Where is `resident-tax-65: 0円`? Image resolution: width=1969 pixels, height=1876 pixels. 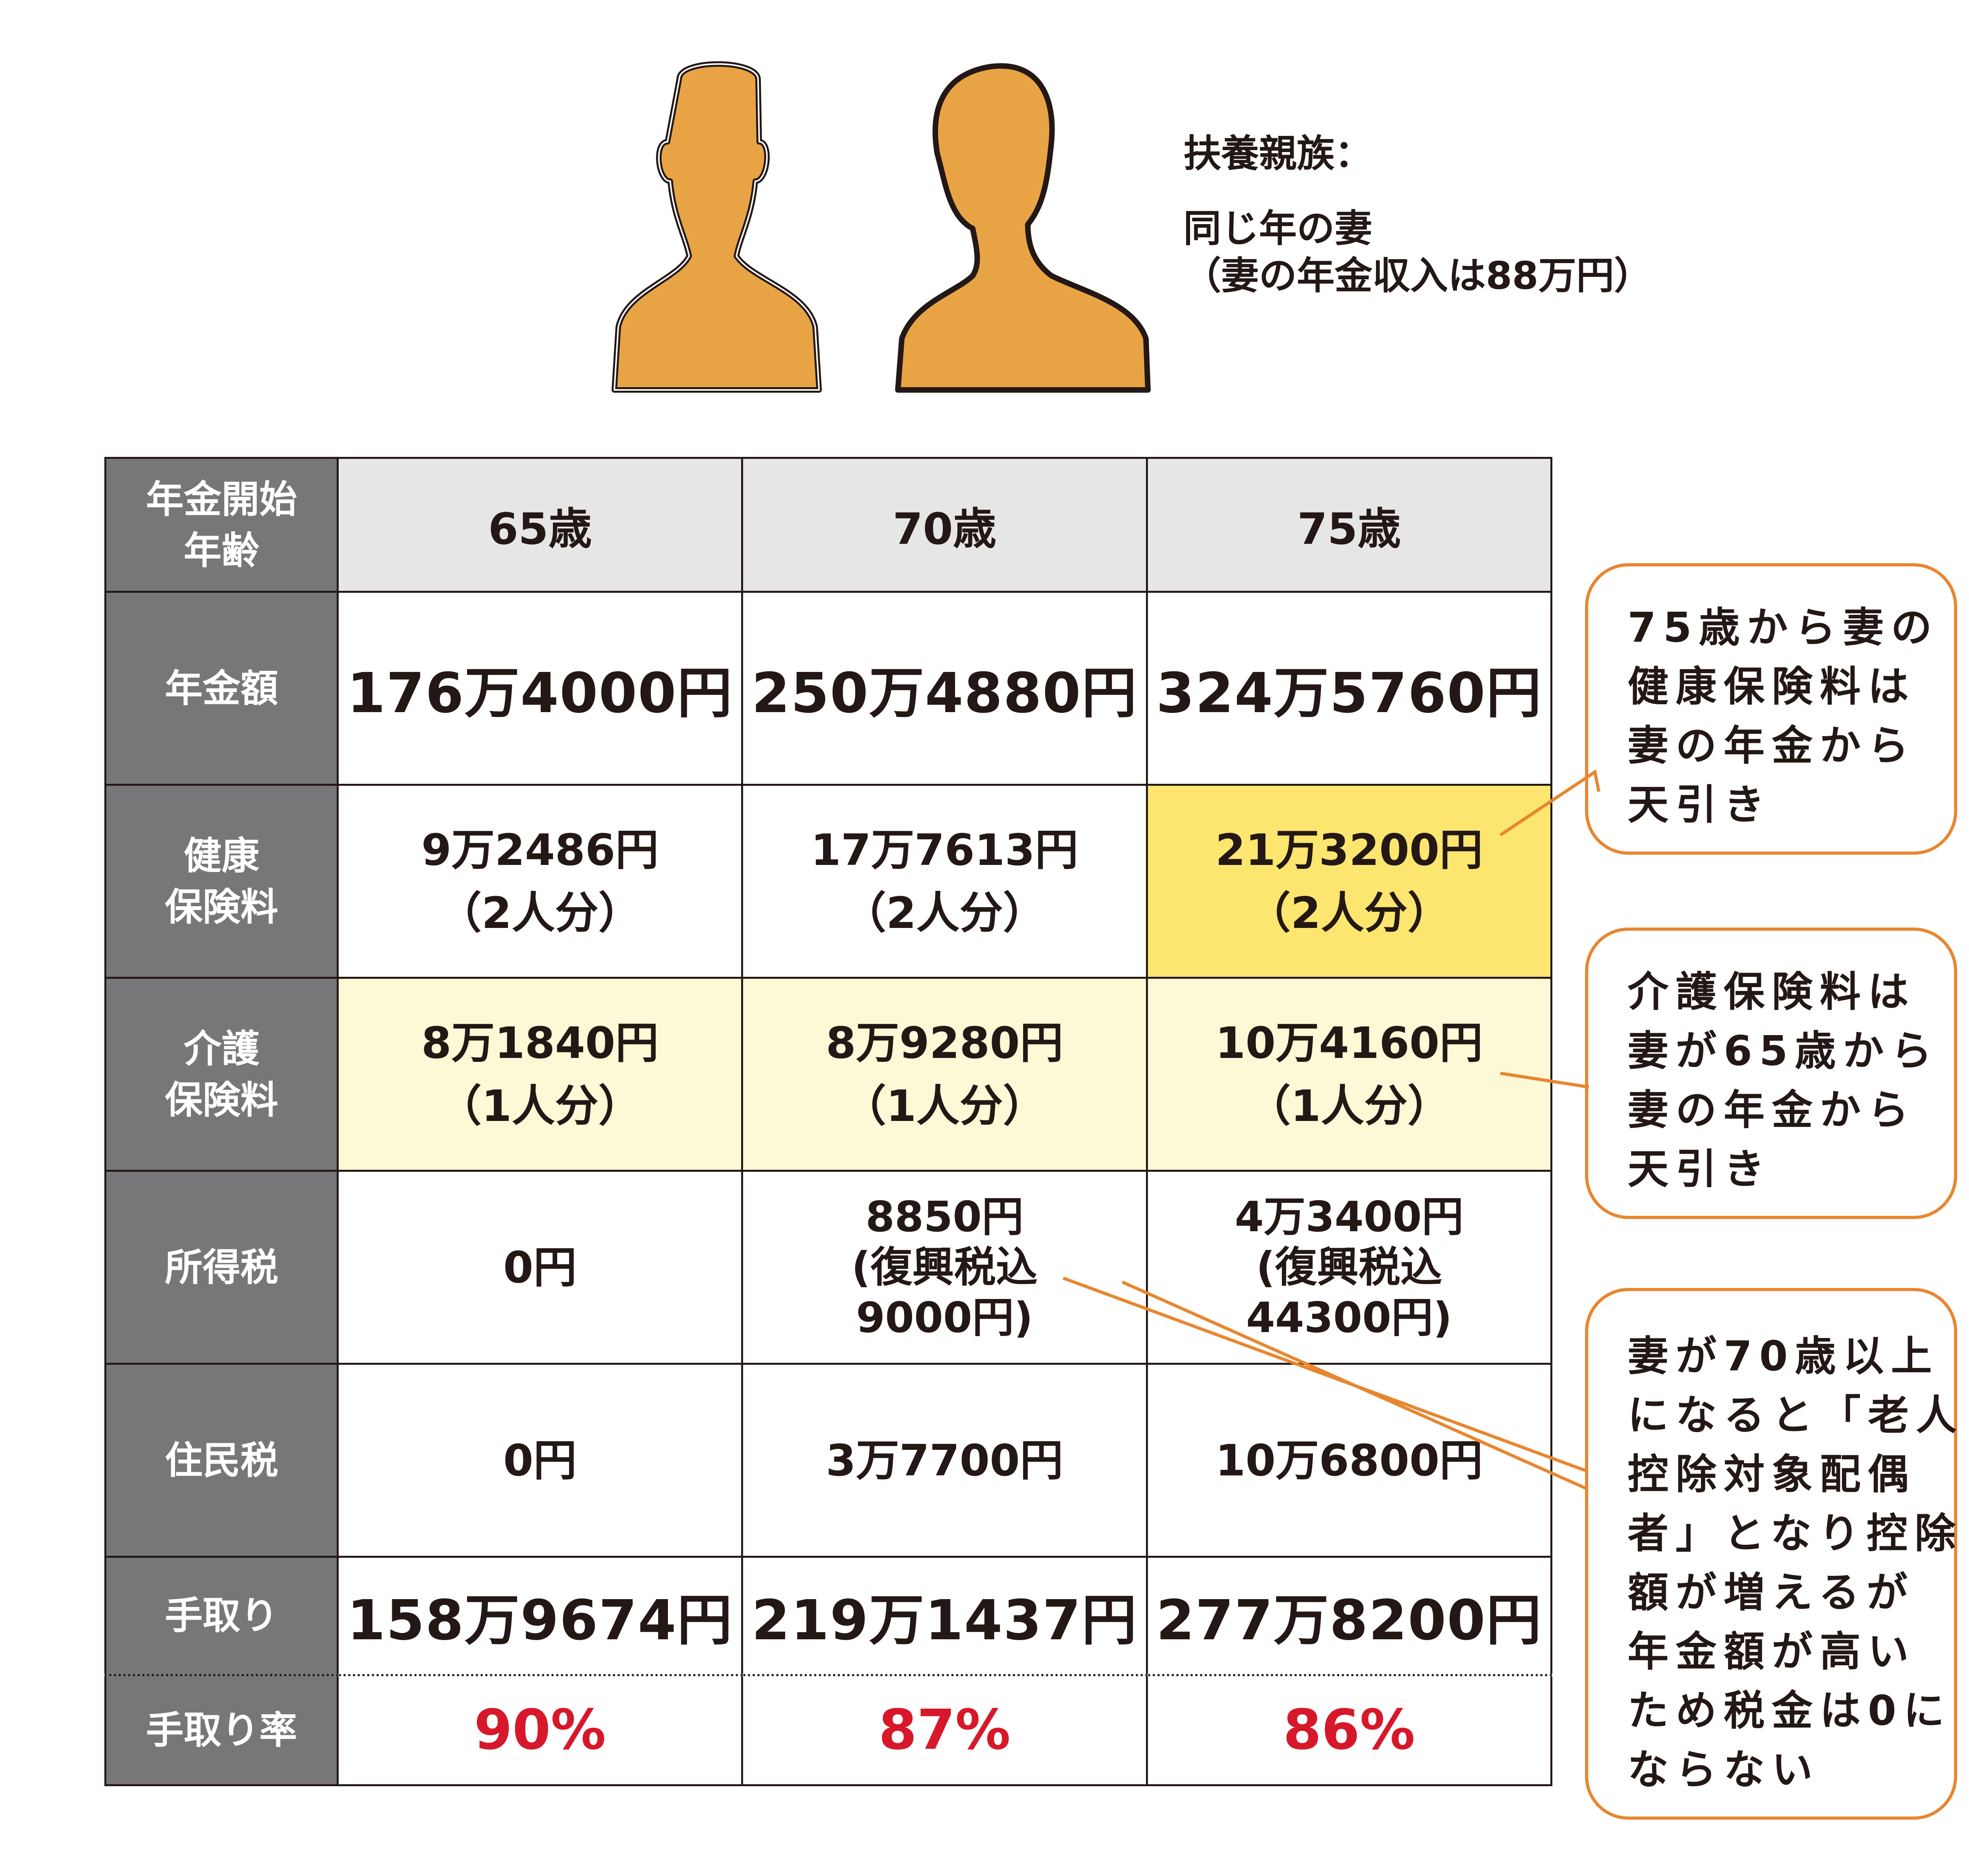 resident-tax-65: 0円 is located at coordinates (539, 1461).